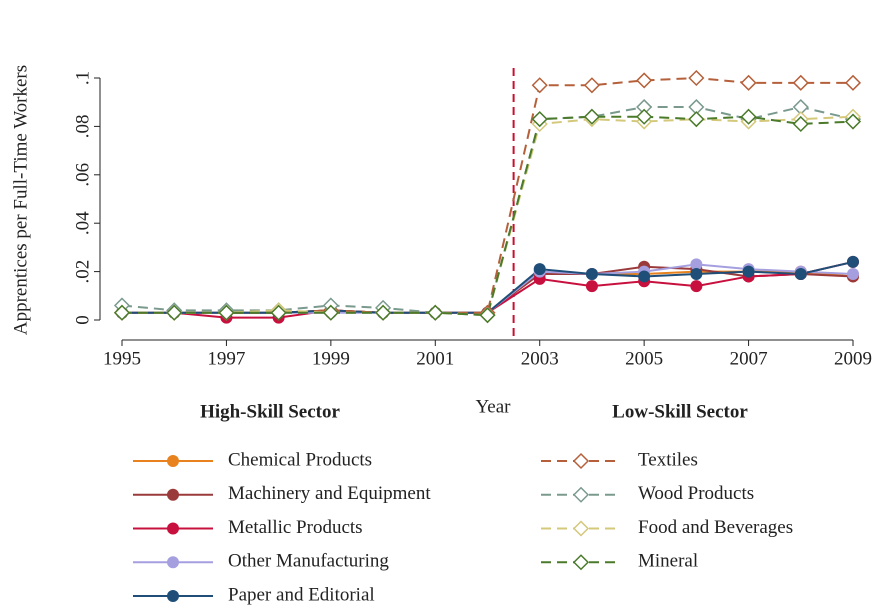 The width and height of the screenshot is (881, 613). What do you see at coordinates (301, 594) in the screenshot?
I see `legend-label: Paper and Editorial` at bounding box center [301, 594].